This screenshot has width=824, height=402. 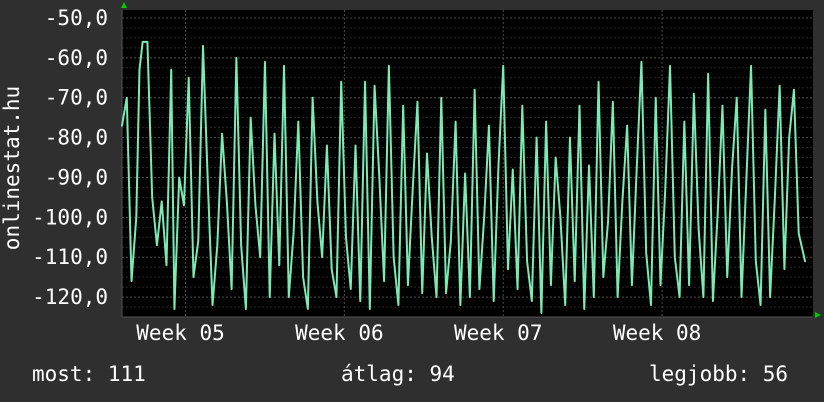 What do you see at coordinates (76, 58) in the screenshot?
I see `y-tick-label: -60,0` at bounding box center [76, 58].